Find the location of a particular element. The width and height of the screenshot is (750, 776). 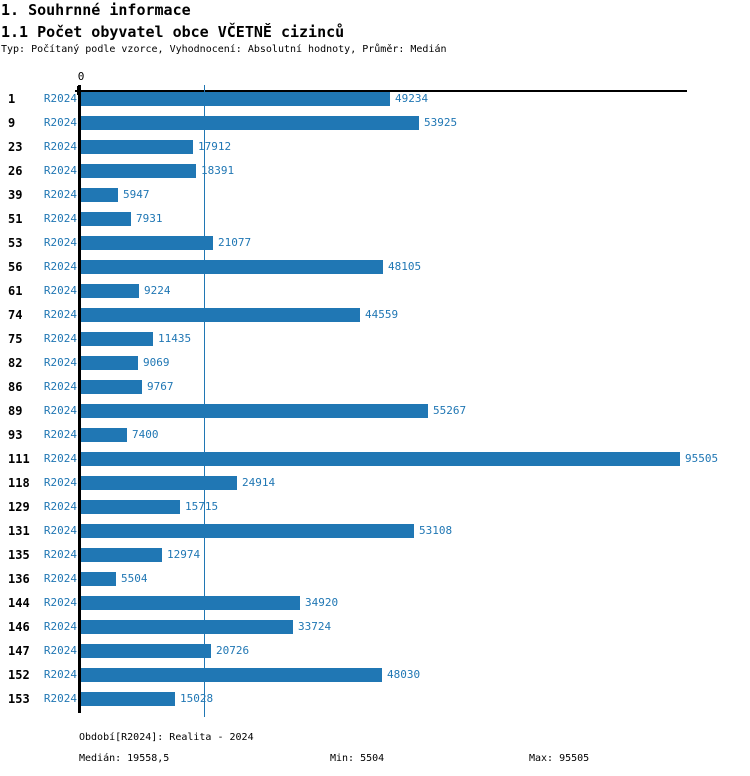

row-category-label: 135 is located at coordinates (19, 555).